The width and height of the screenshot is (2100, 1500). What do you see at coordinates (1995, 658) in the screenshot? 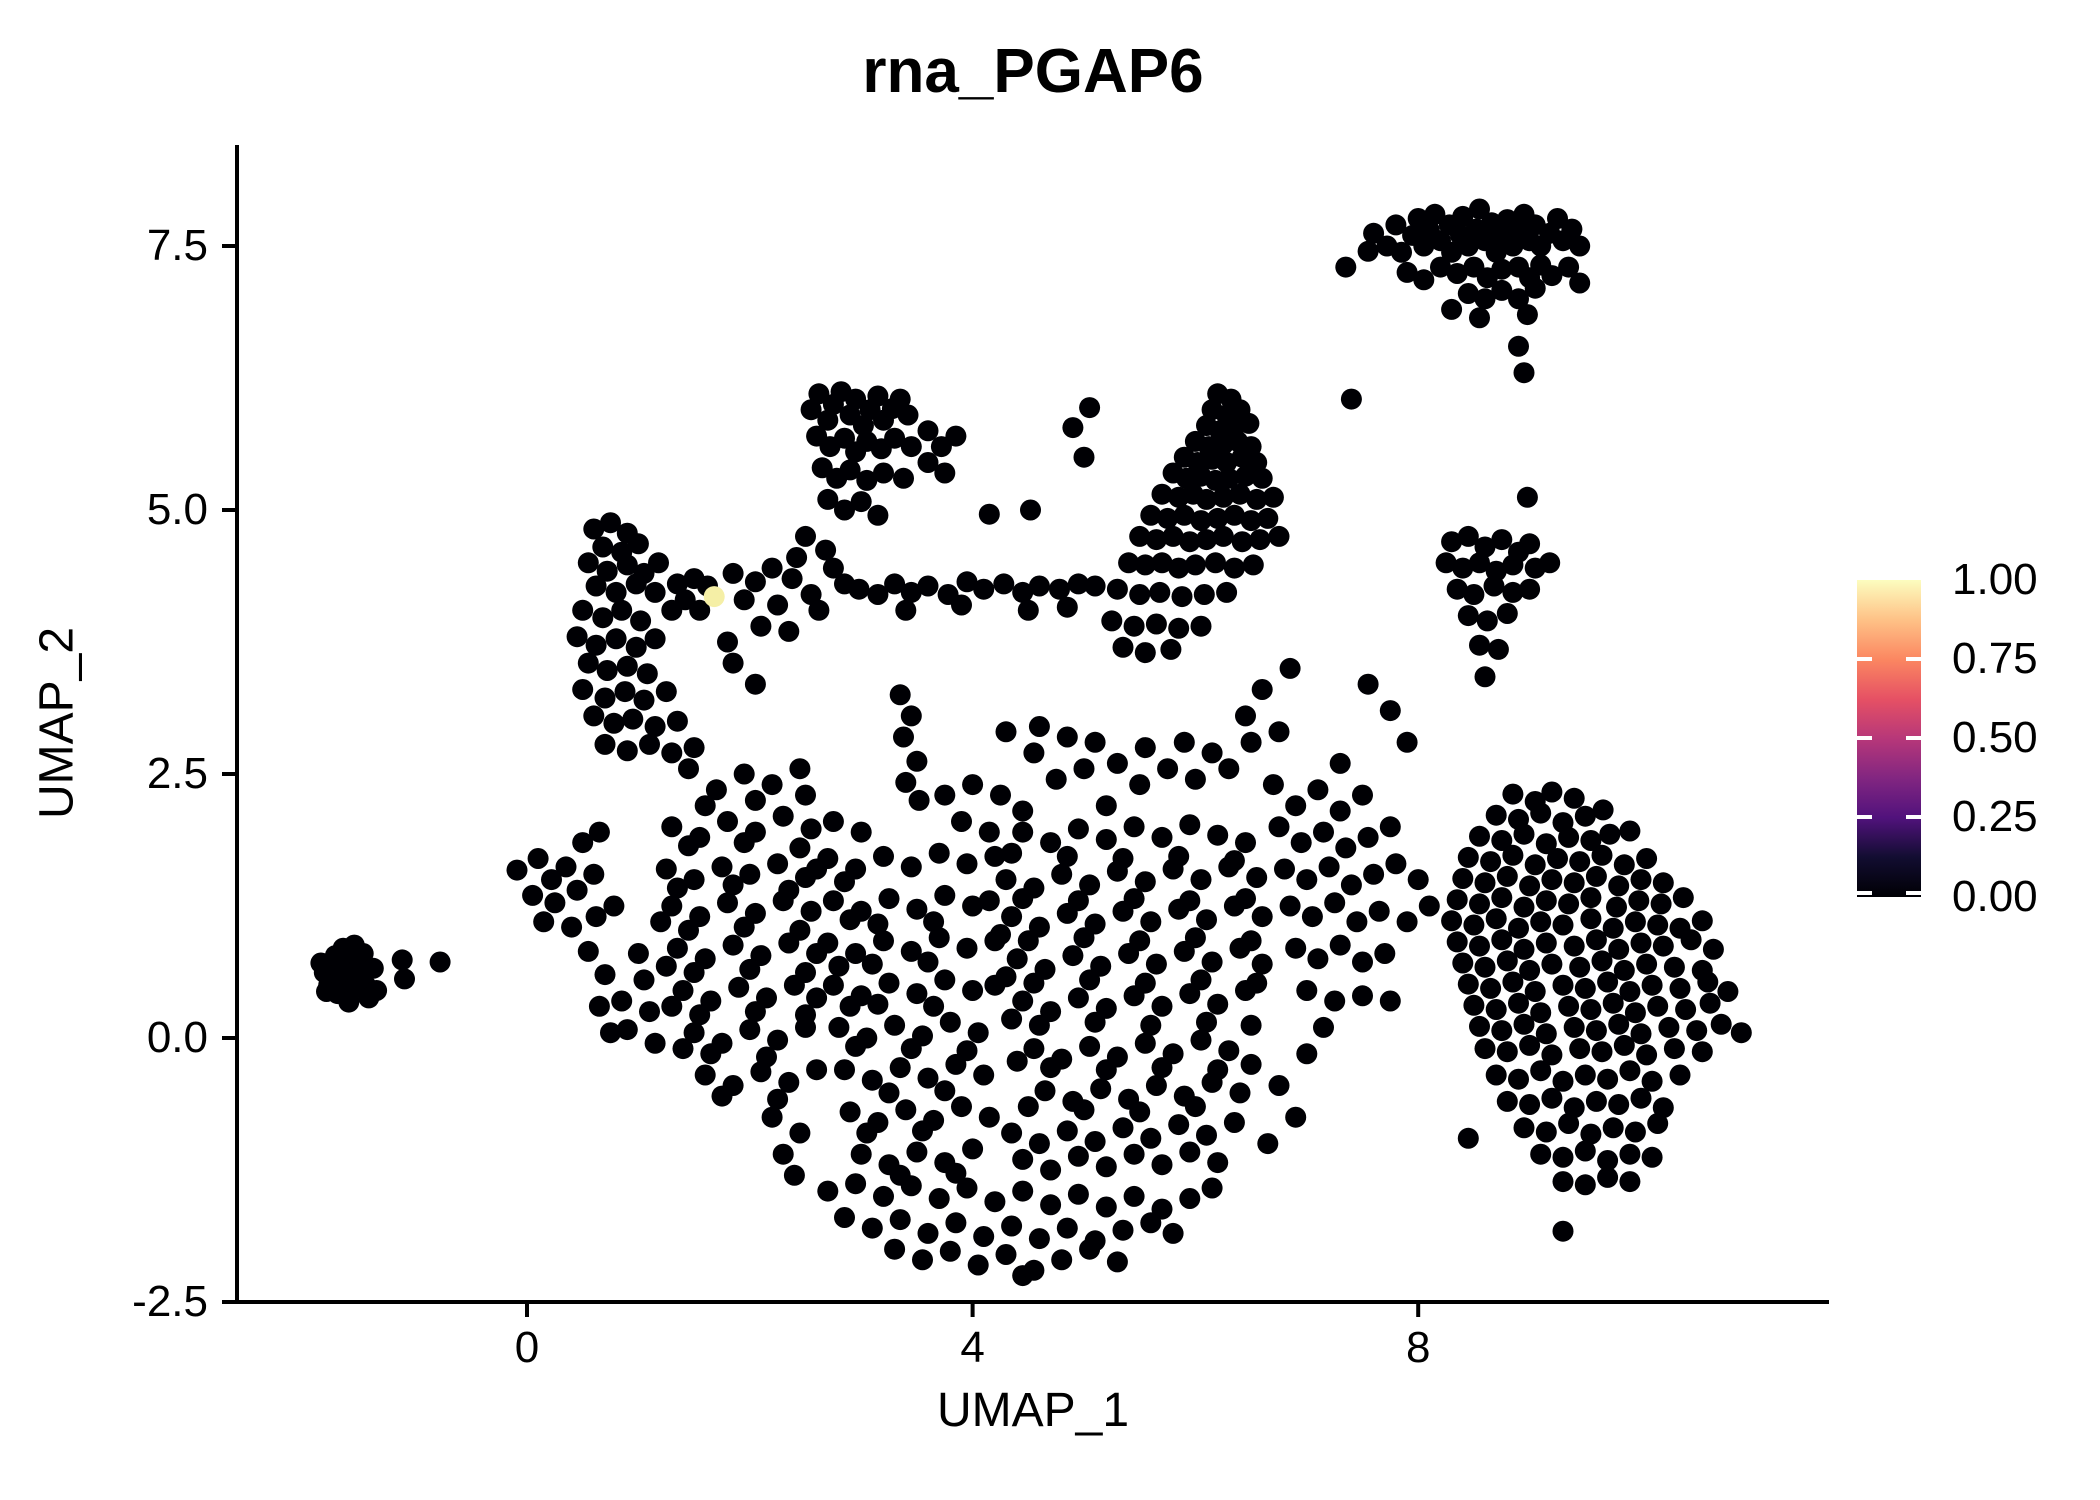
I see `legend-label-0.75: 0.75` at bounding box center [1995, 658].